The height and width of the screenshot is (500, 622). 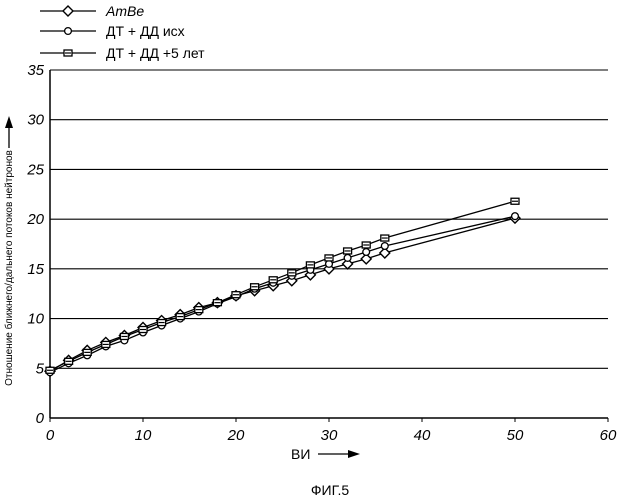 What do you see at coordinates (354, 454) in the screenshot?
I see `x-axis-arrowhead` at bounding box center [354, 454].